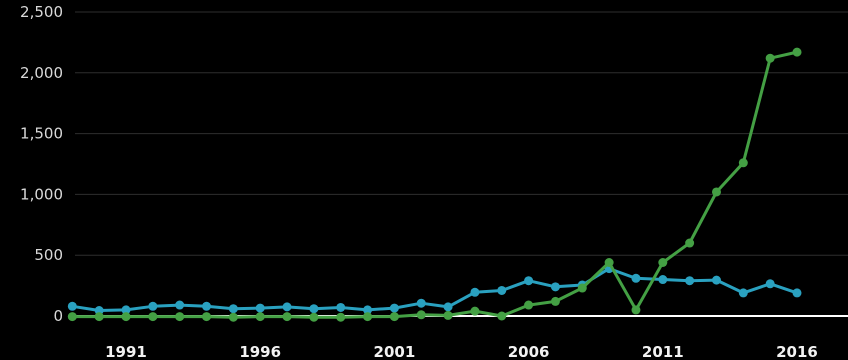 Image resolution: width=848 pixels, height=360 pixels. Describe the element at coordinates (126, 310) in the screenshot. I see `series-1-point-1991` at that location.